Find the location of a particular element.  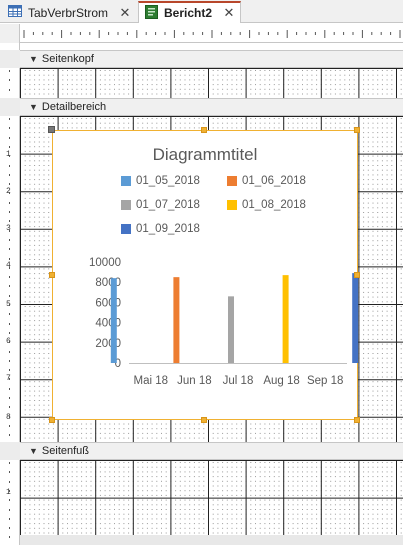

tab-tabverbrstrom: TabVerbrStrom ✕ is located at coordinates (69, 12).